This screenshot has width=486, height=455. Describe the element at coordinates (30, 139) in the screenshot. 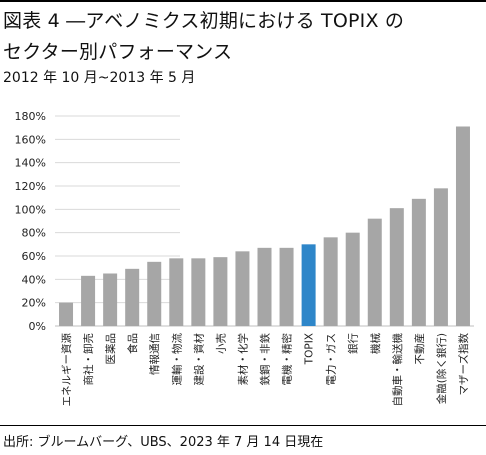

I see `y-tick-label: 160%` at that location.